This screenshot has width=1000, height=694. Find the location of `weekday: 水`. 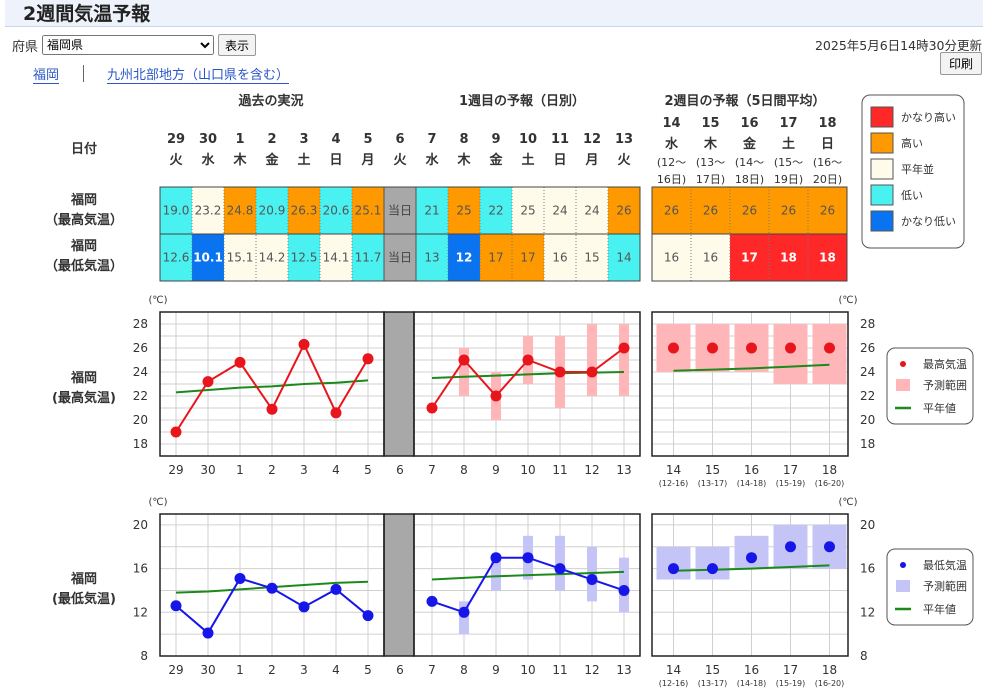

weekday: 水 is located at coordinates (432, 160).